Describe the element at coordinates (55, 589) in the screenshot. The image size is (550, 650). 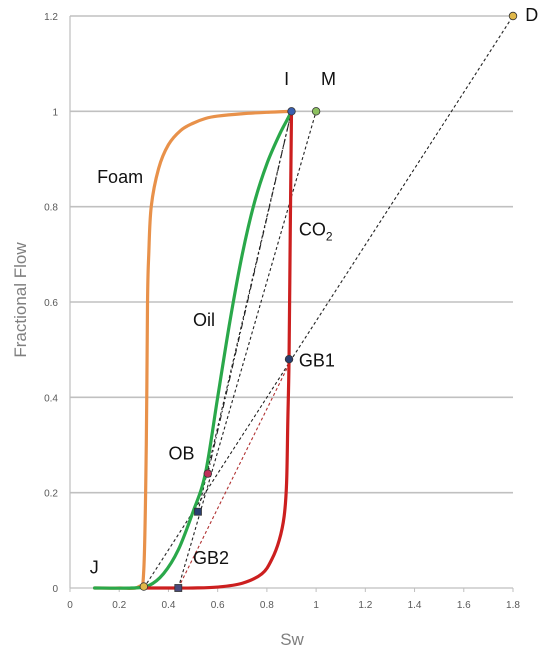
I see `y-tick-label-0: 0` at that location.